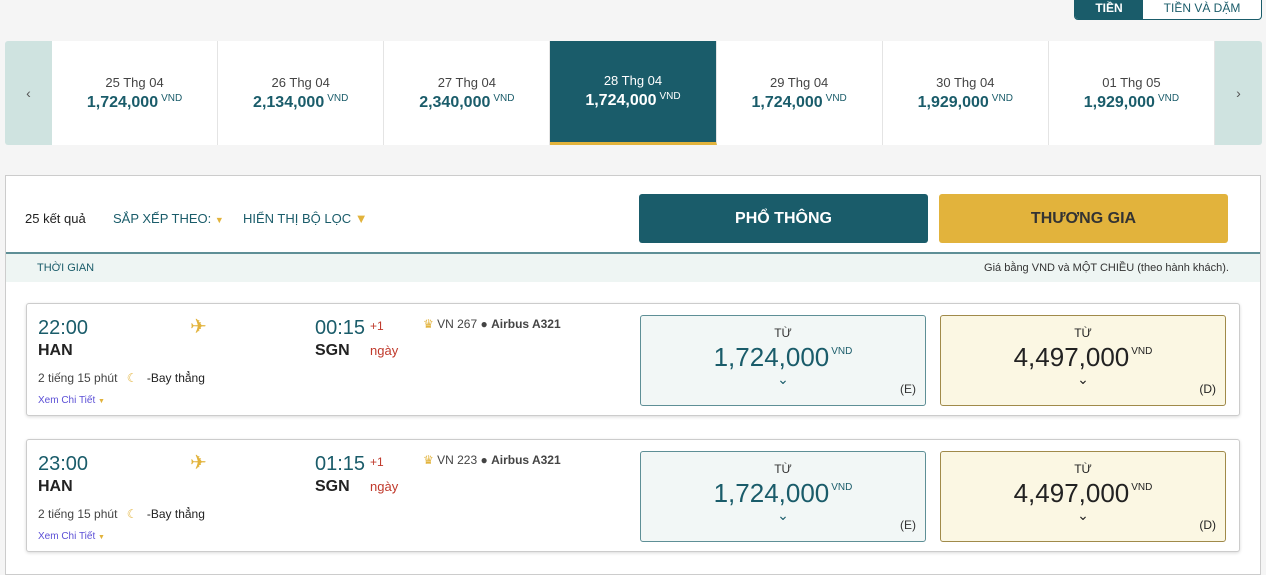 The height and width of the screenshot is (575, 1266). What do you see at coordinates (1202, 8) in the screenshot?
I see `toggle-money-miles: TIỀN VÀ DẶM` at bounding box center [1202, 8].